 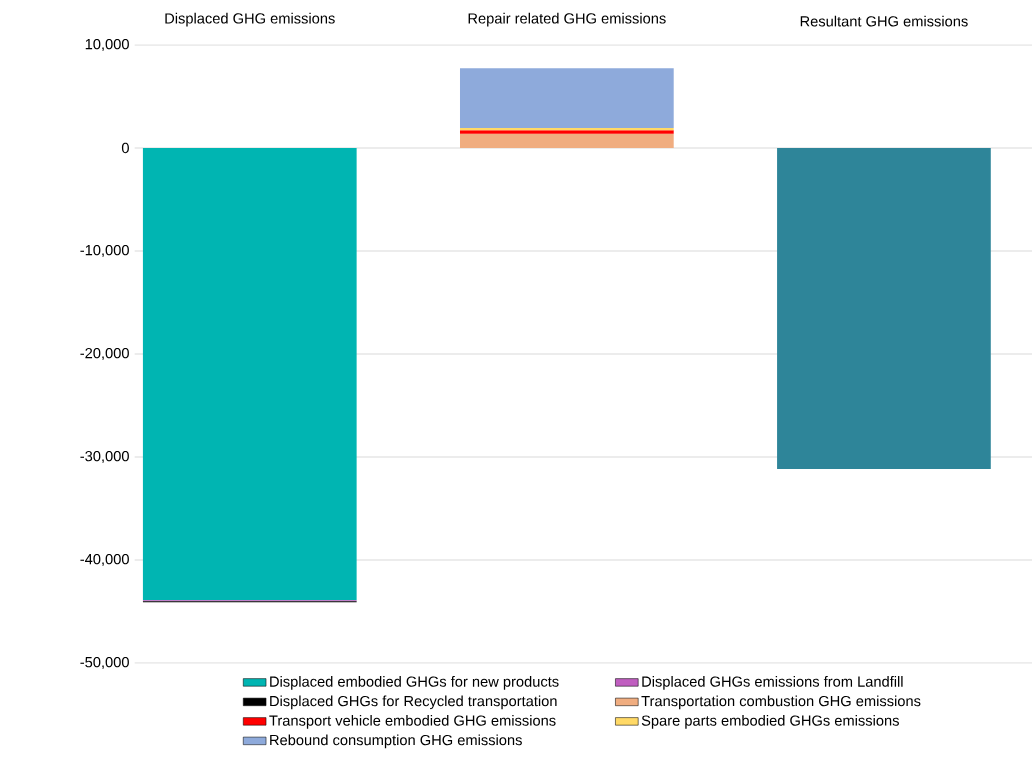 What do you see at coordinates (413, 702) in the screenshot?
I see `legend-label: Displaced GHGs for Recycled transportation` at bounding box center [413, 702].